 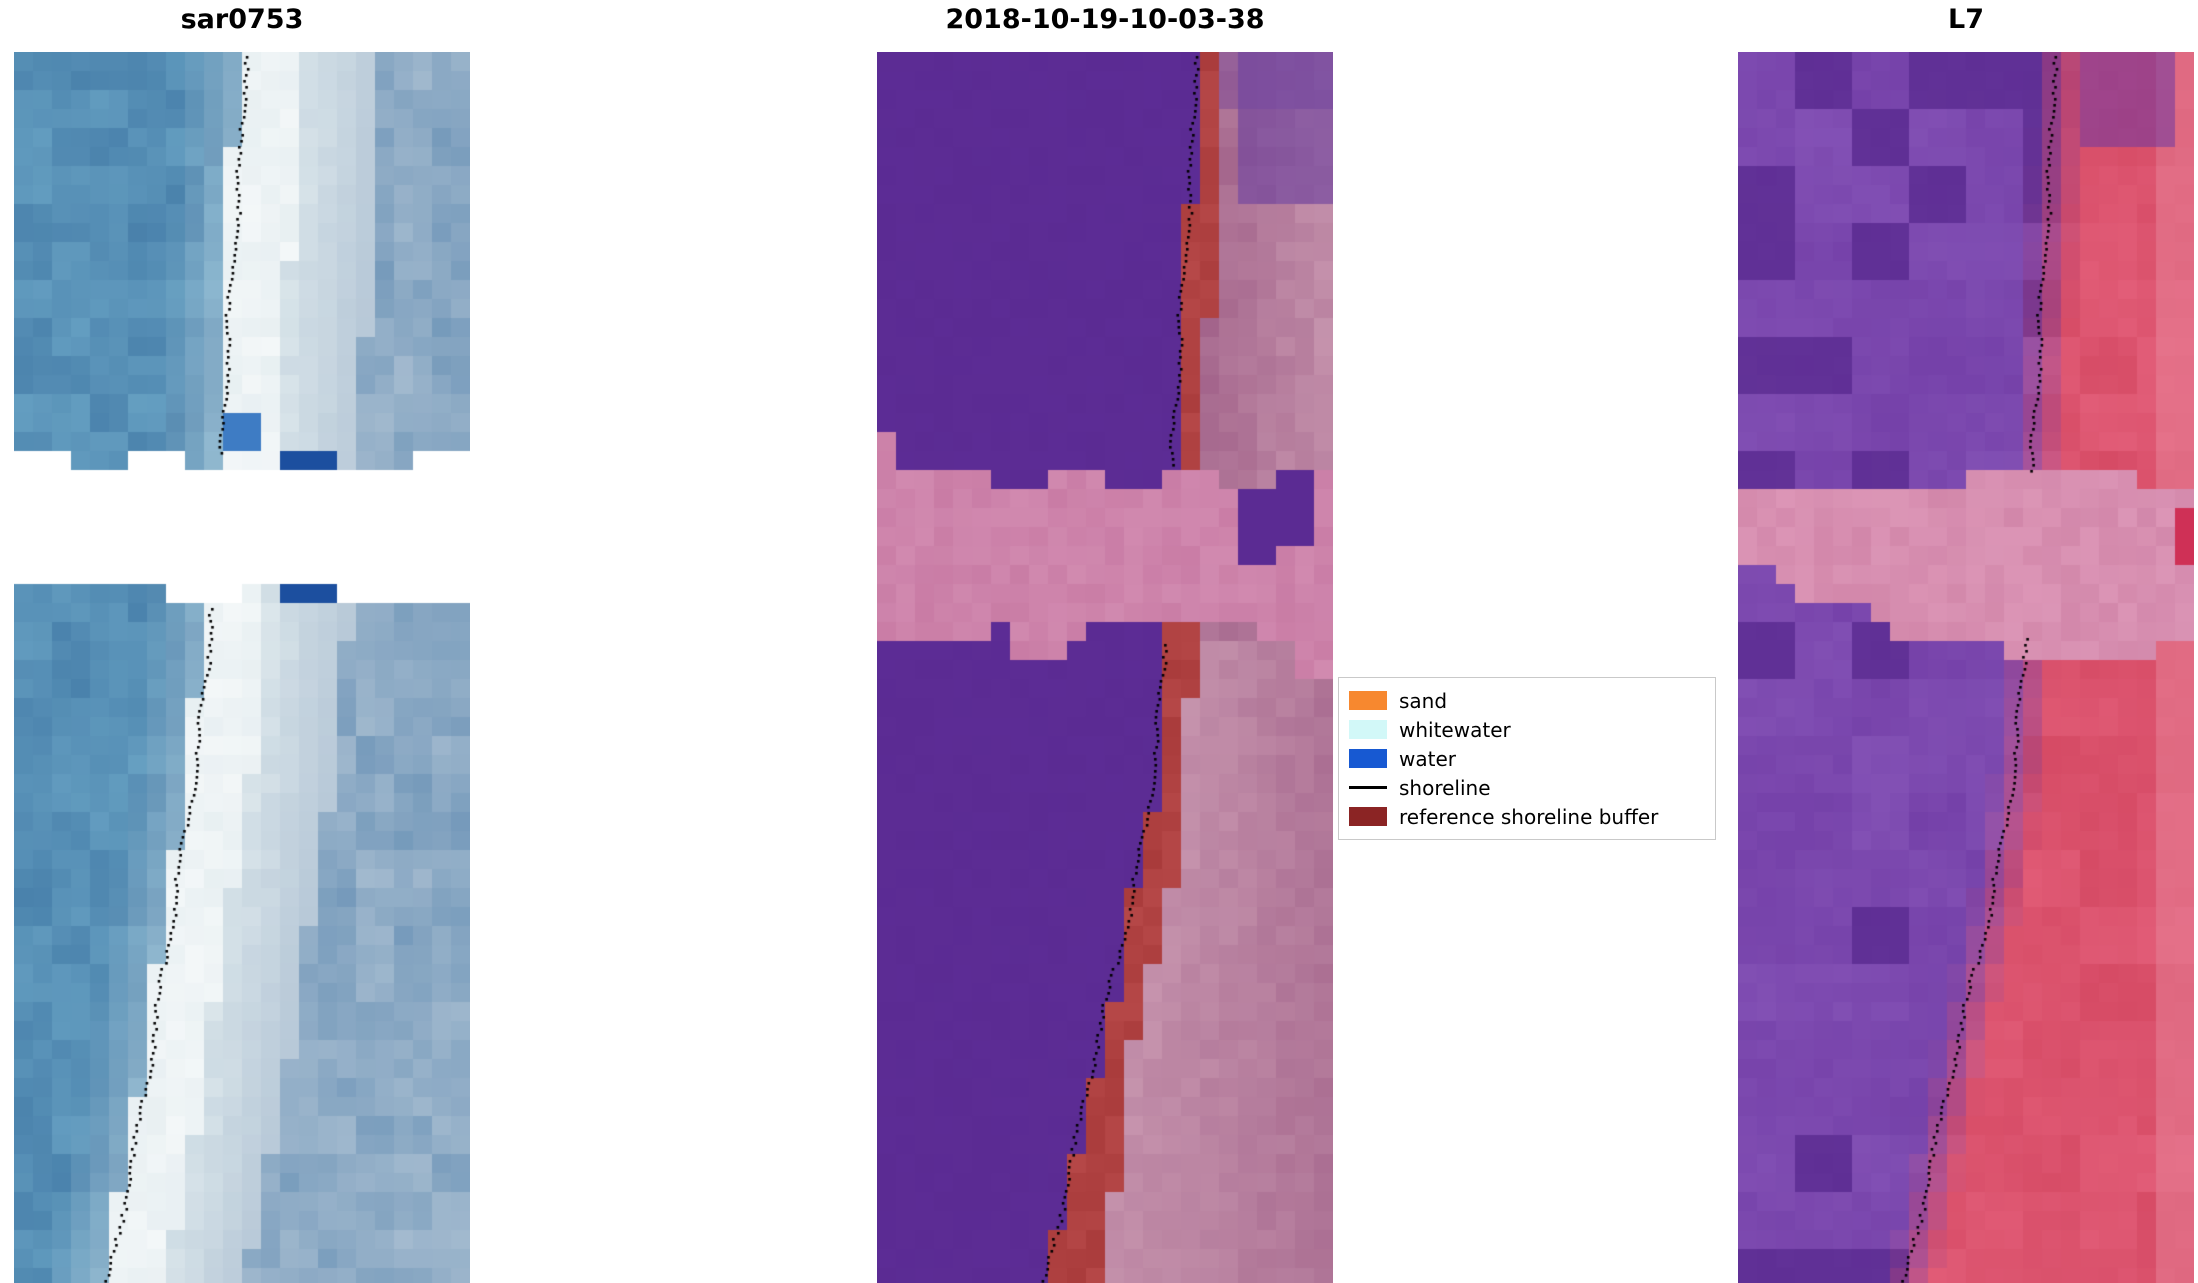 I want to click on legend-label: reference shoreline buffer, so click(x=1529, y=816).